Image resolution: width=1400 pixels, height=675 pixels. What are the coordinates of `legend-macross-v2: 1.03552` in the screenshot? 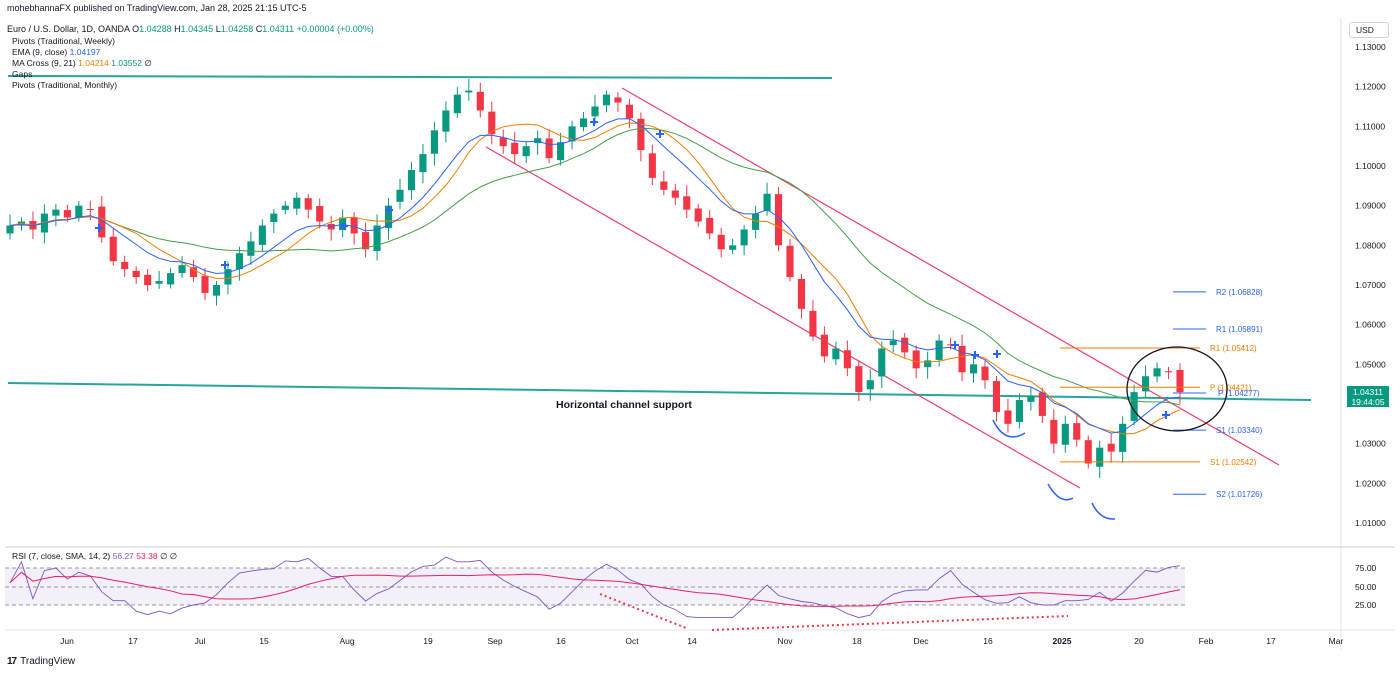 It's located at (126, 63).